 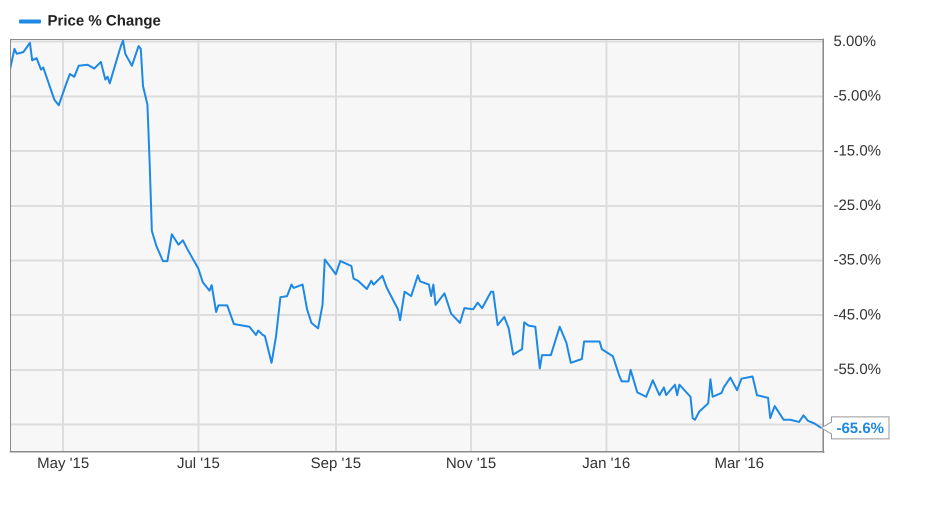 I want to click on x-tick-label: Nov '15, so click(x=471, y=463).